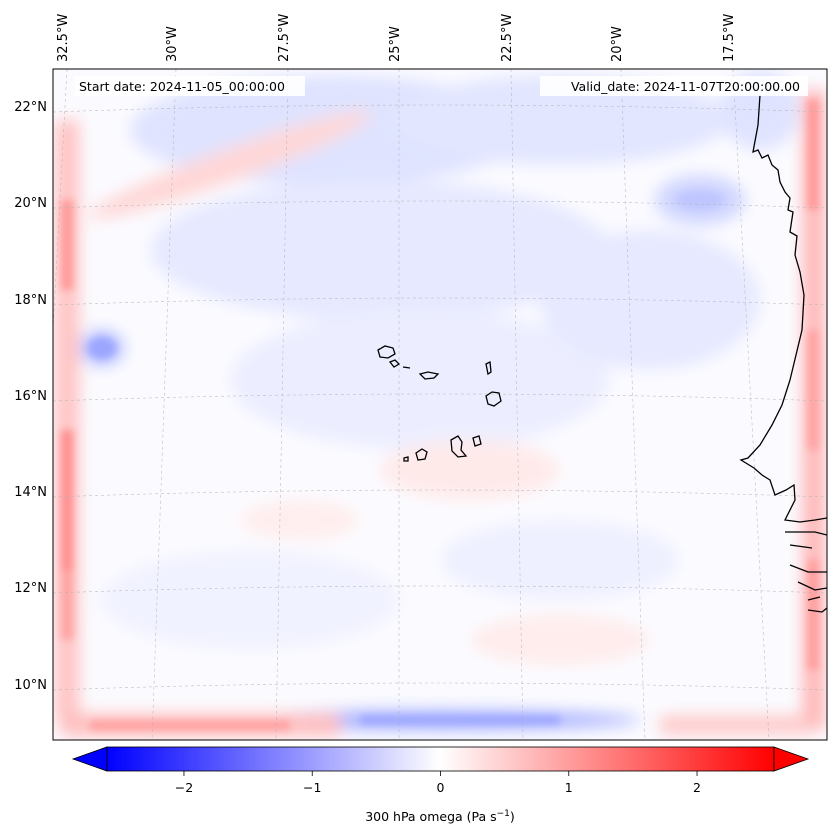 Image resolution: width=837 pixels, height=839 pixels. I want to click on island-sao-nicolau, so click(429, 375).